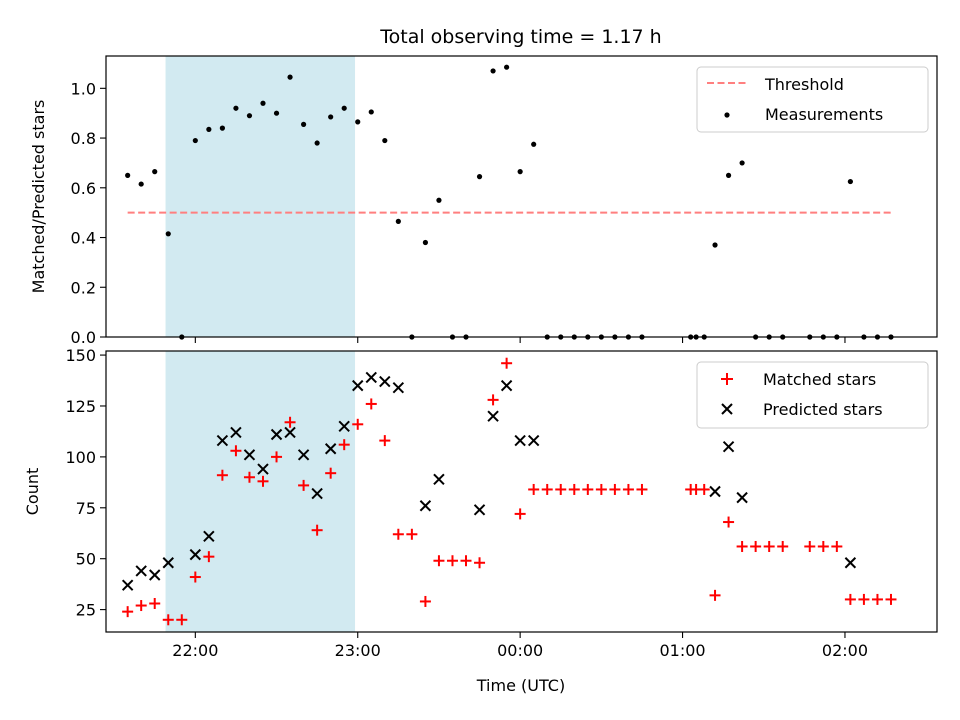 This screenshot has width=960, height=720. I want to click on y-axis-ticks-top: 0.0 0.2 0.4 0.6 0.8 1.0, so click(88, 213).